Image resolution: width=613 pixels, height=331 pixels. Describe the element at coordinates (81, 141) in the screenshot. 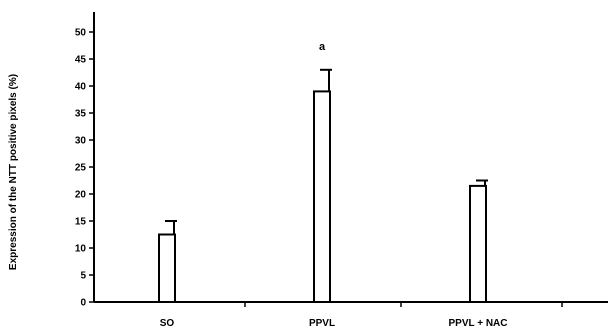

I see `y-tick-label: 30` at that location.